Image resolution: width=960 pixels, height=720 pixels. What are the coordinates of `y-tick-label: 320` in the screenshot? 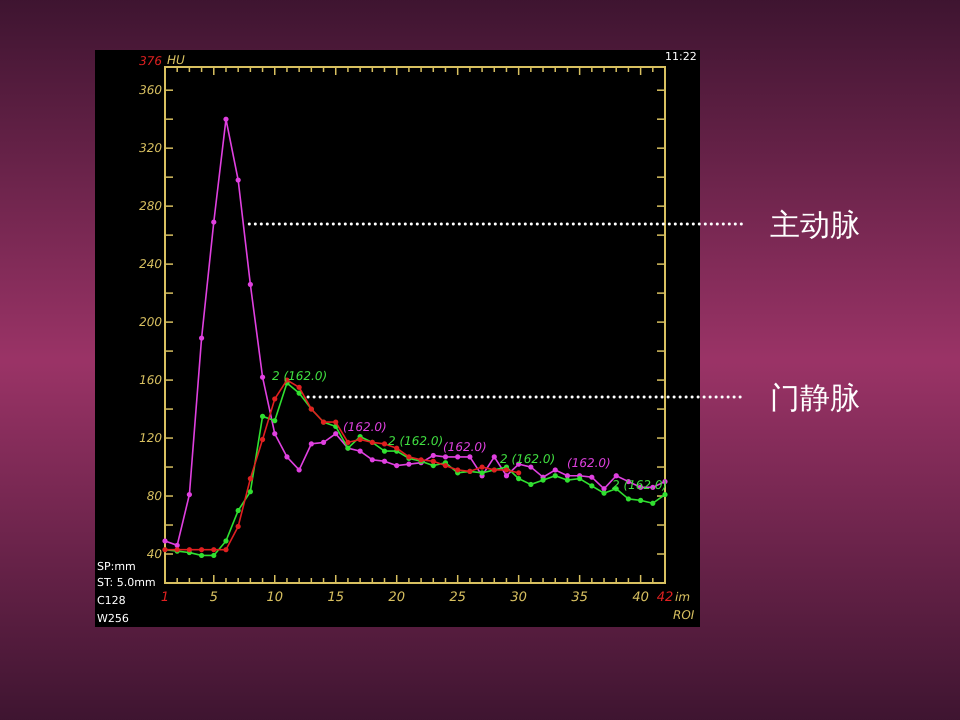 It's located at (150, 148).